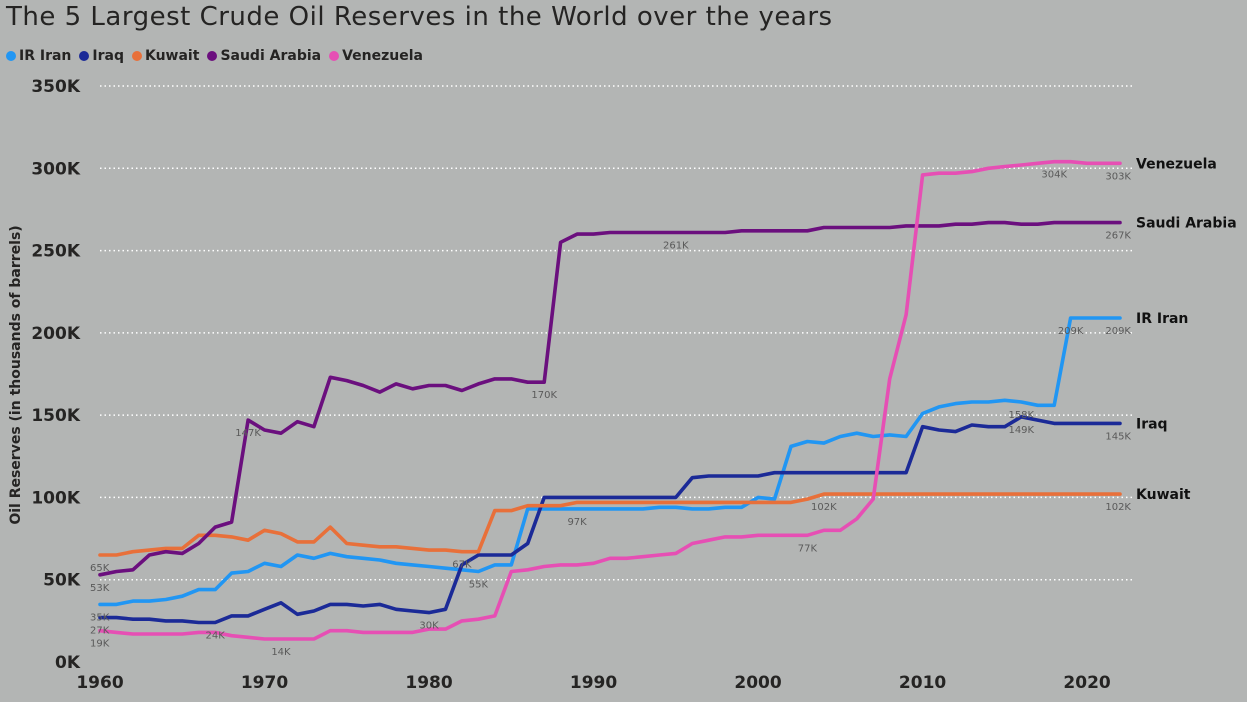 This screenshot has height=702, width=1247. I want to click on data-label: 65K, so click(100, 568).